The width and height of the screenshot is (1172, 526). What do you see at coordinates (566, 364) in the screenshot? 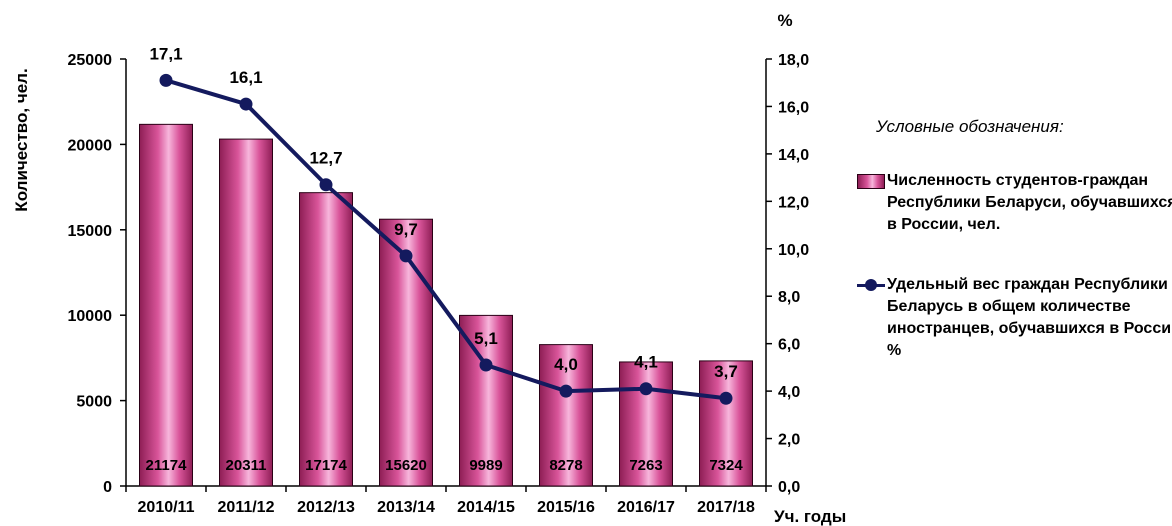
I see `line-value-label: 4,0` at bounding box center [566, 364].